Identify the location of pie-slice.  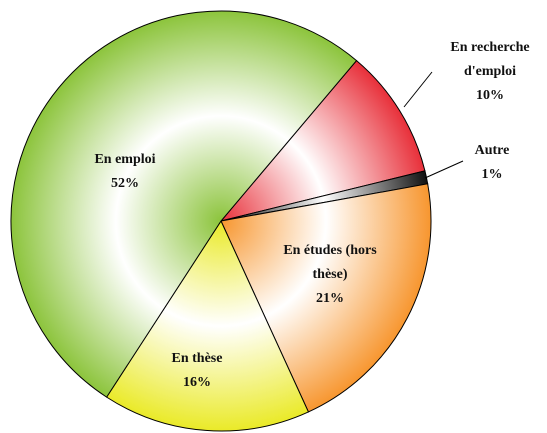
(322, 140).